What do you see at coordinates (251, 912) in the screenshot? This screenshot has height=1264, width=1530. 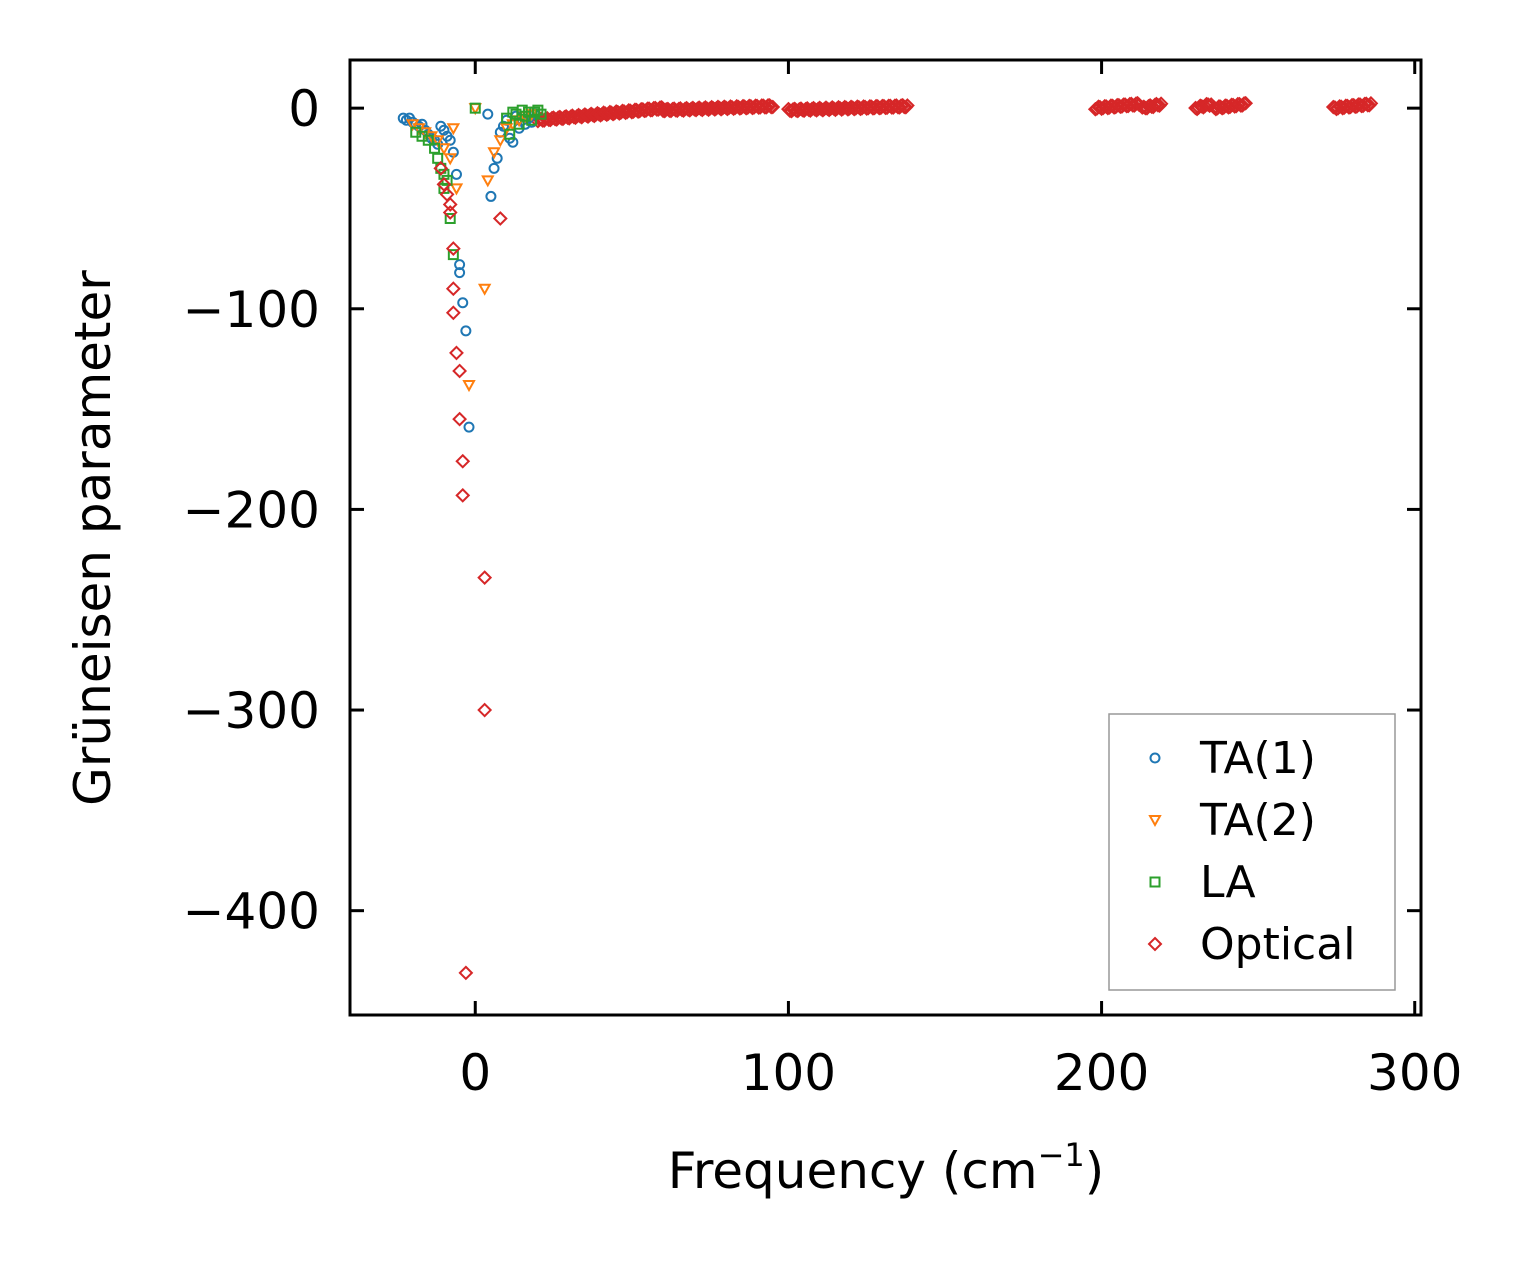 I see `y-tick-label: −400` at bounding box center [251, 912].